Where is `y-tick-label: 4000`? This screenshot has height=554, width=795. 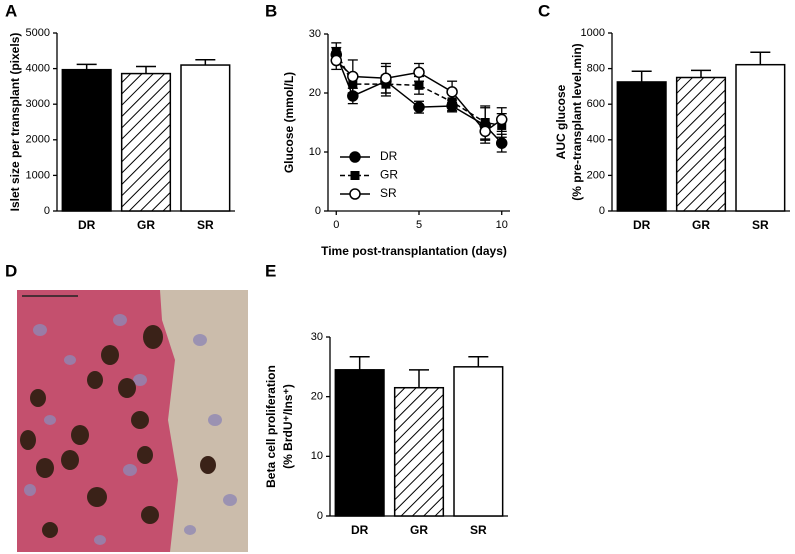
y-tick-label: 4000 is located at coordinates (38, 69).